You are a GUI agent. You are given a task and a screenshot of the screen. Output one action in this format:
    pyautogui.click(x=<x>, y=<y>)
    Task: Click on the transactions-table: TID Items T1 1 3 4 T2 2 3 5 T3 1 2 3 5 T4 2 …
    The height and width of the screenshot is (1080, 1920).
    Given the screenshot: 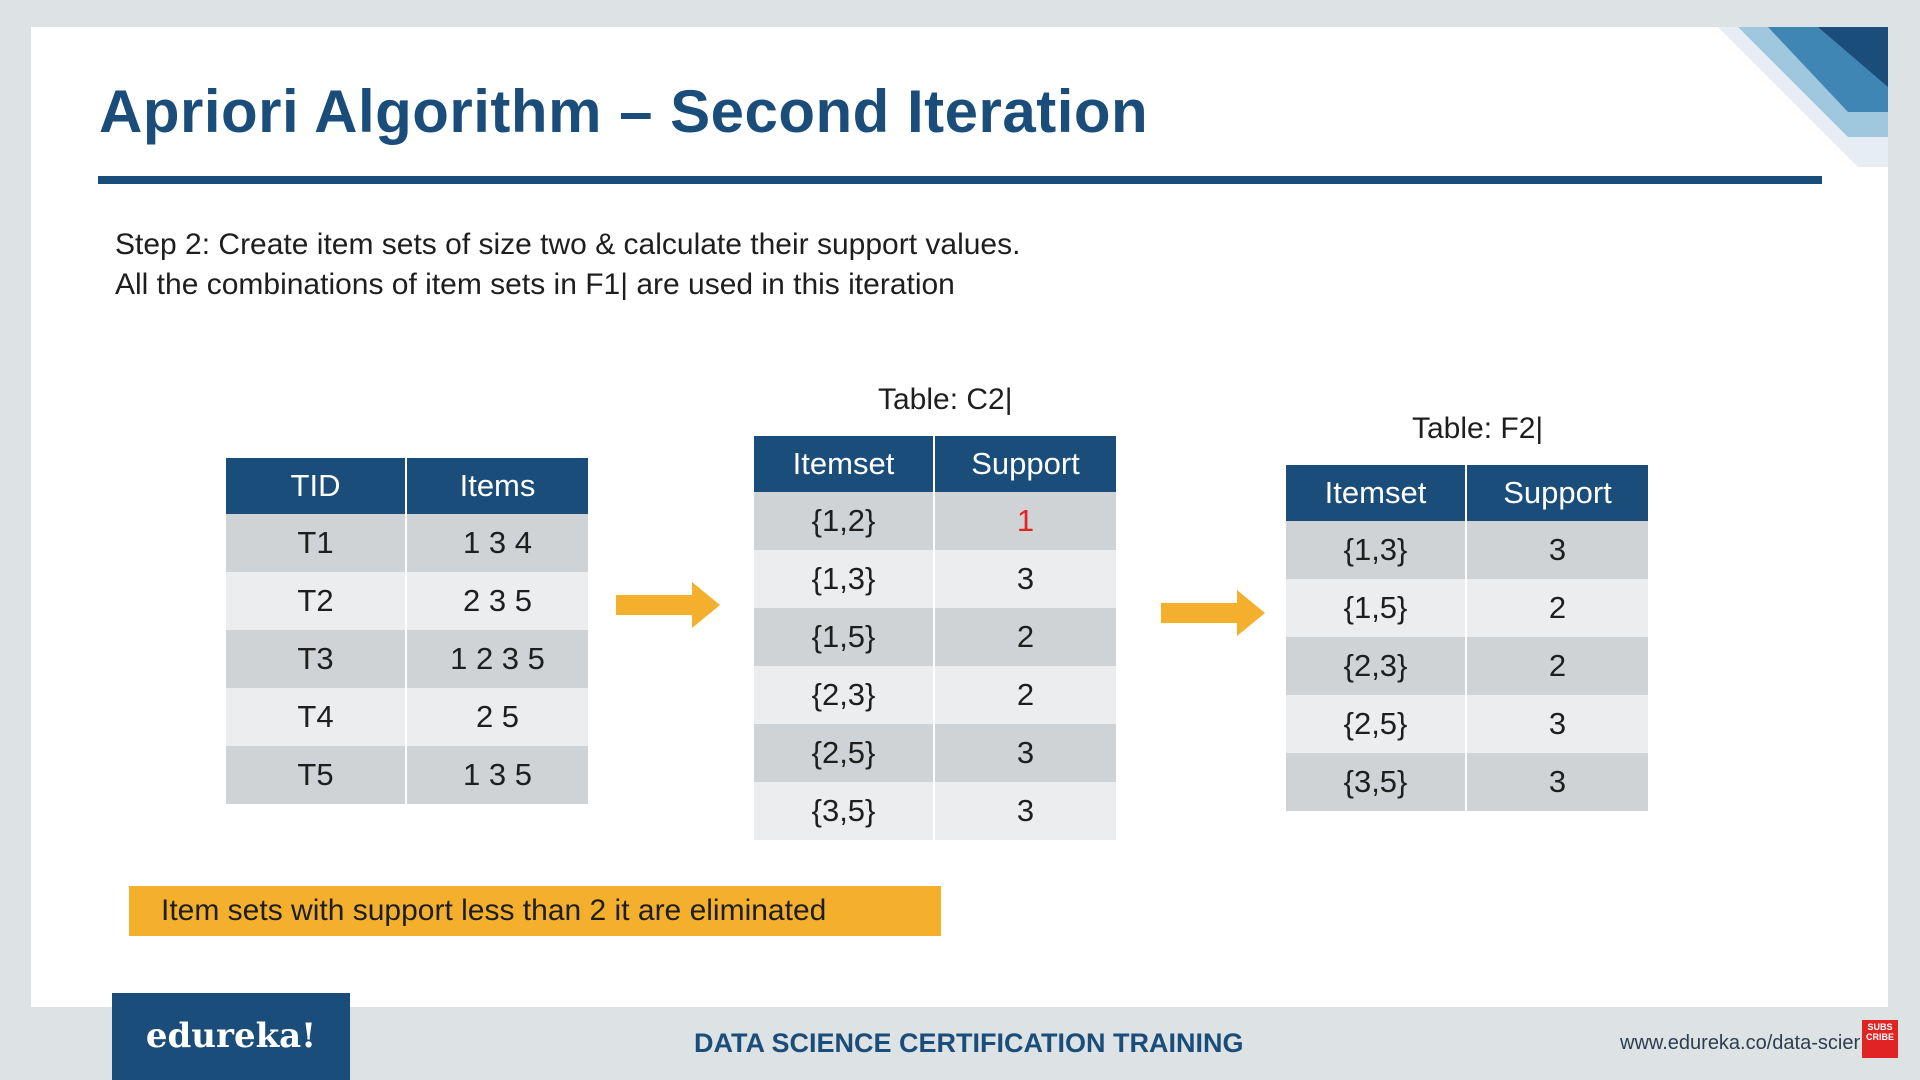 What is the action you would take?
    pyautogui.click(x=407, y=631)
    